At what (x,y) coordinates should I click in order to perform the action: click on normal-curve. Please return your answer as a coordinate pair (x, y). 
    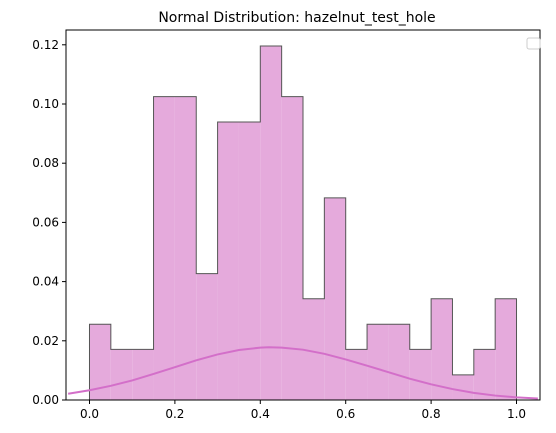
    Looking at the image, I should click on (302, 373).